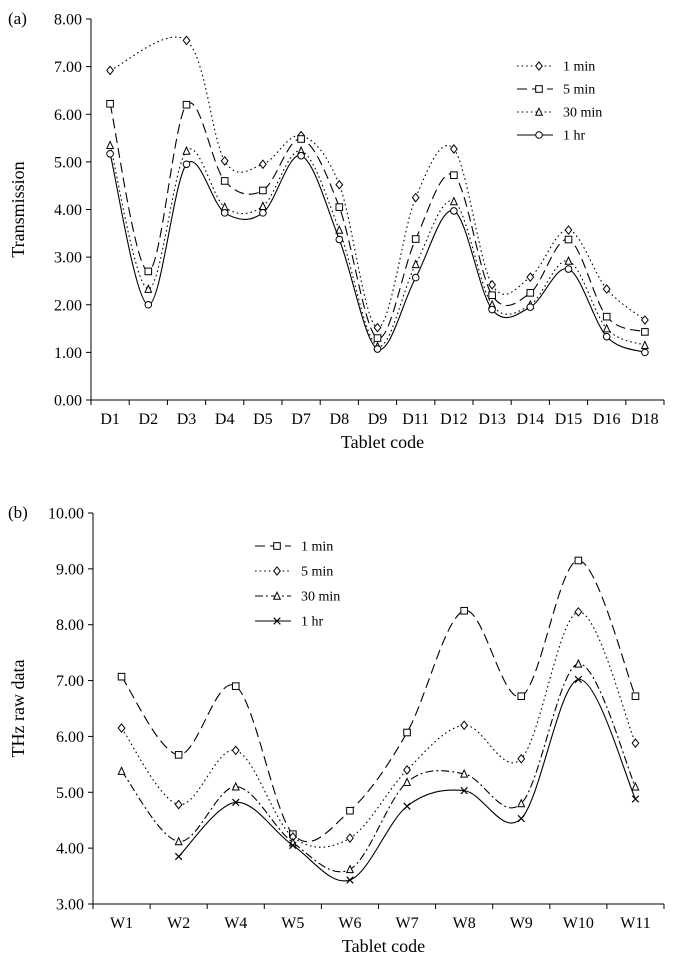 The width and height of the screenshot is (674, 956). What do you see at coordinates (350, 838) in the screenshot?
I see `data-point-5-min-w6` at bounding box center [350, 838].